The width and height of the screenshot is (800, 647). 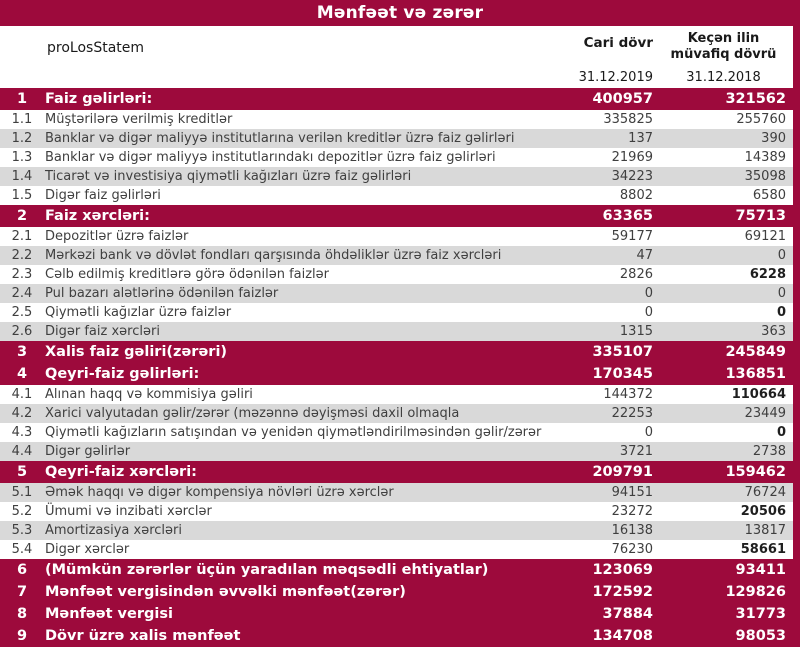 What do you see at coordinates (22, 195) in the screenshot?
I see `row-number: 1.5` at bounding box center [22, 195].